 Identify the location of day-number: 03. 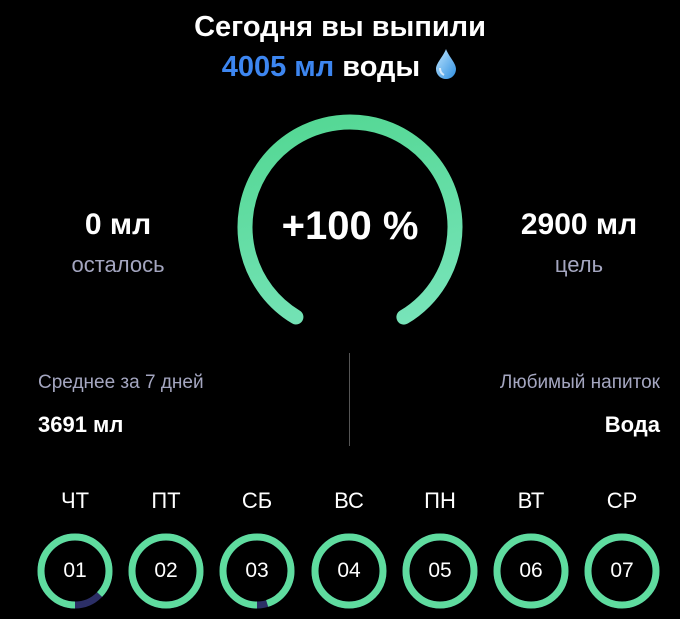
(257, 570).